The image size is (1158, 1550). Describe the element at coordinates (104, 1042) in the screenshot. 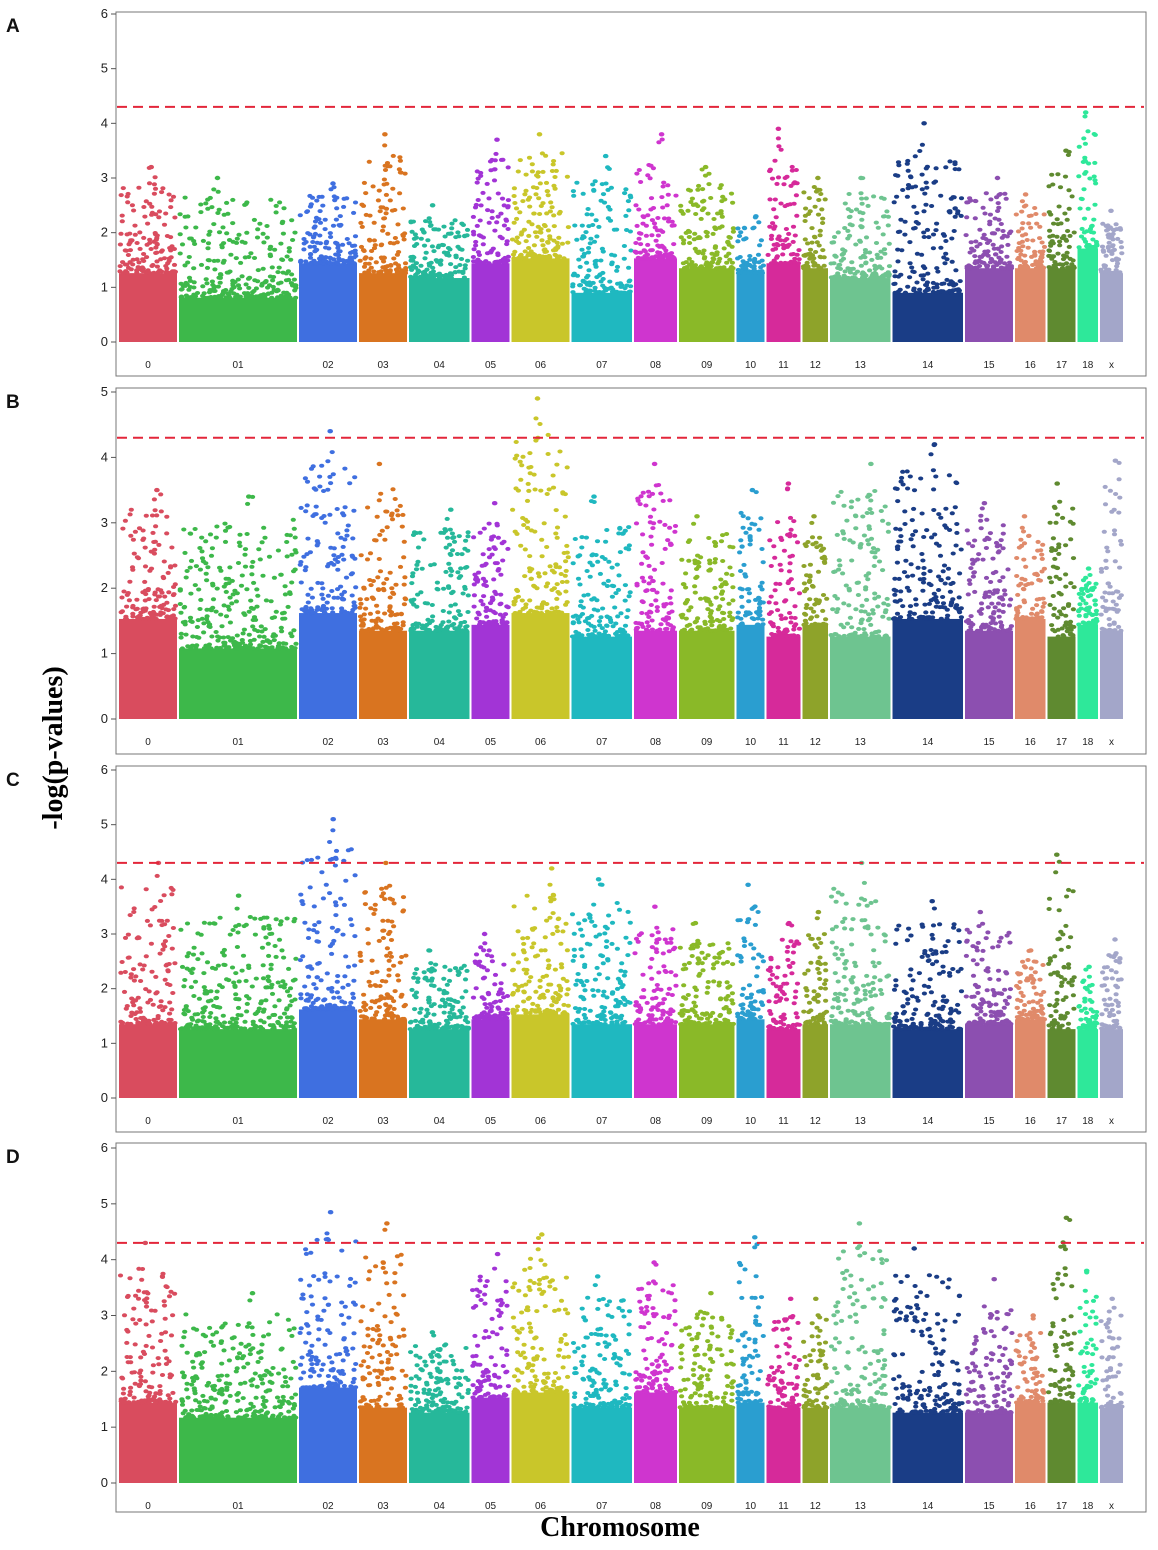

I see `y-tick-label: 1` at that location.